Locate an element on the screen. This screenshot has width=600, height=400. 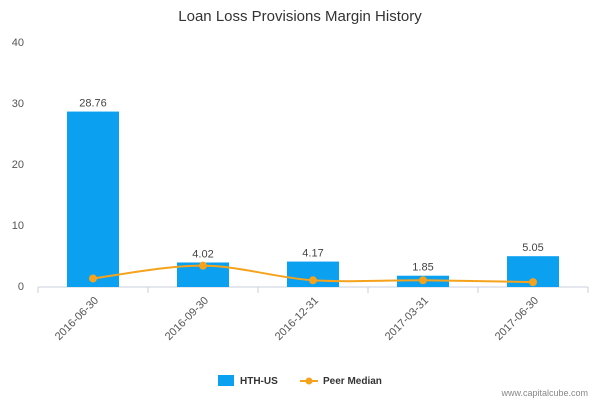
legend-label-hth-us: HTH-US is located at coordinates (259, 381).